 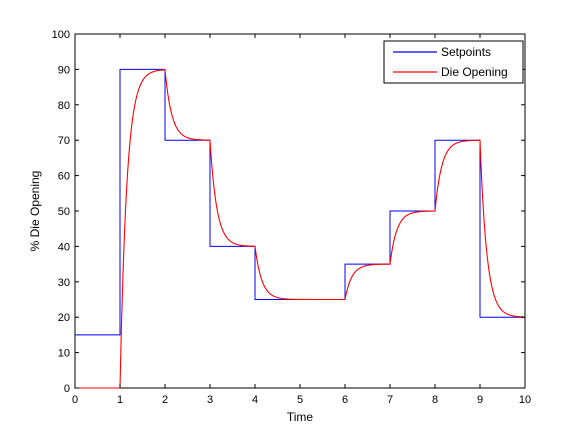 What do you see at coordinates (466, 52) in the screenshot?
I see `legend-label-setpoints: Setpoints` at bounding box center [466, 52].